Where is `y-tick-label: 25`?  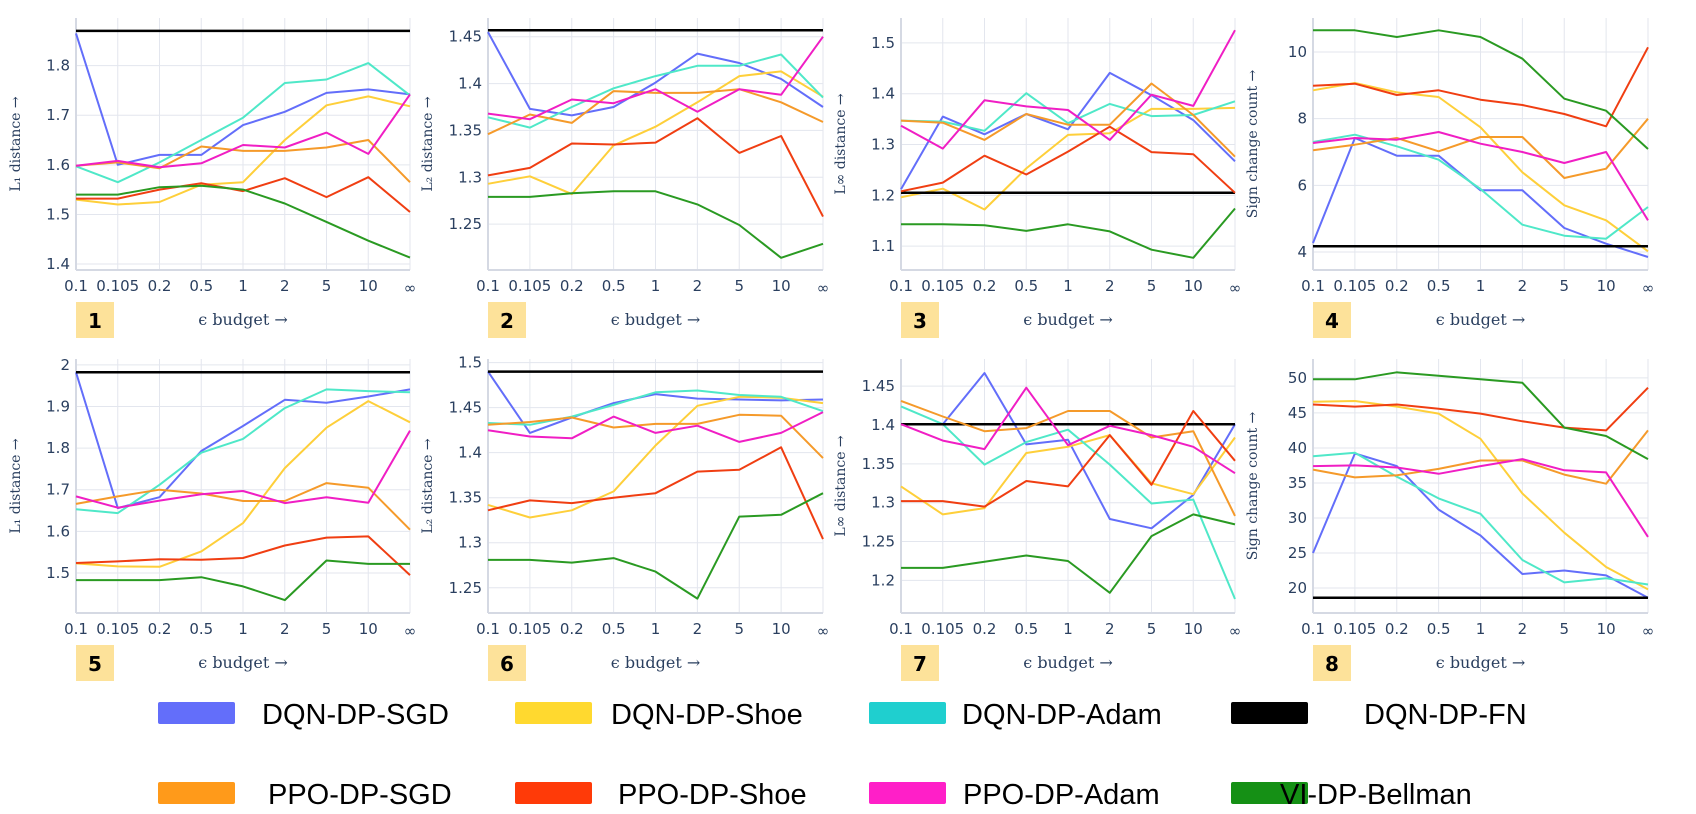
y-tick-label: 25 is located at coordinates (1297, 553).